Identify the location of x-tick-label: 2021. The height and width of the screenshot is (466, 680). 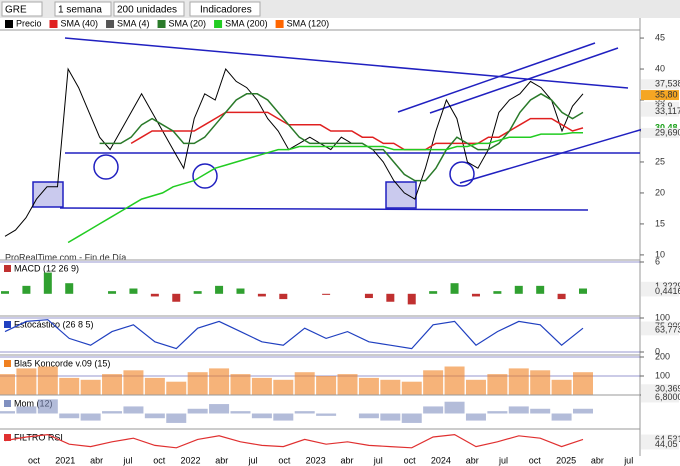
(65, 460).